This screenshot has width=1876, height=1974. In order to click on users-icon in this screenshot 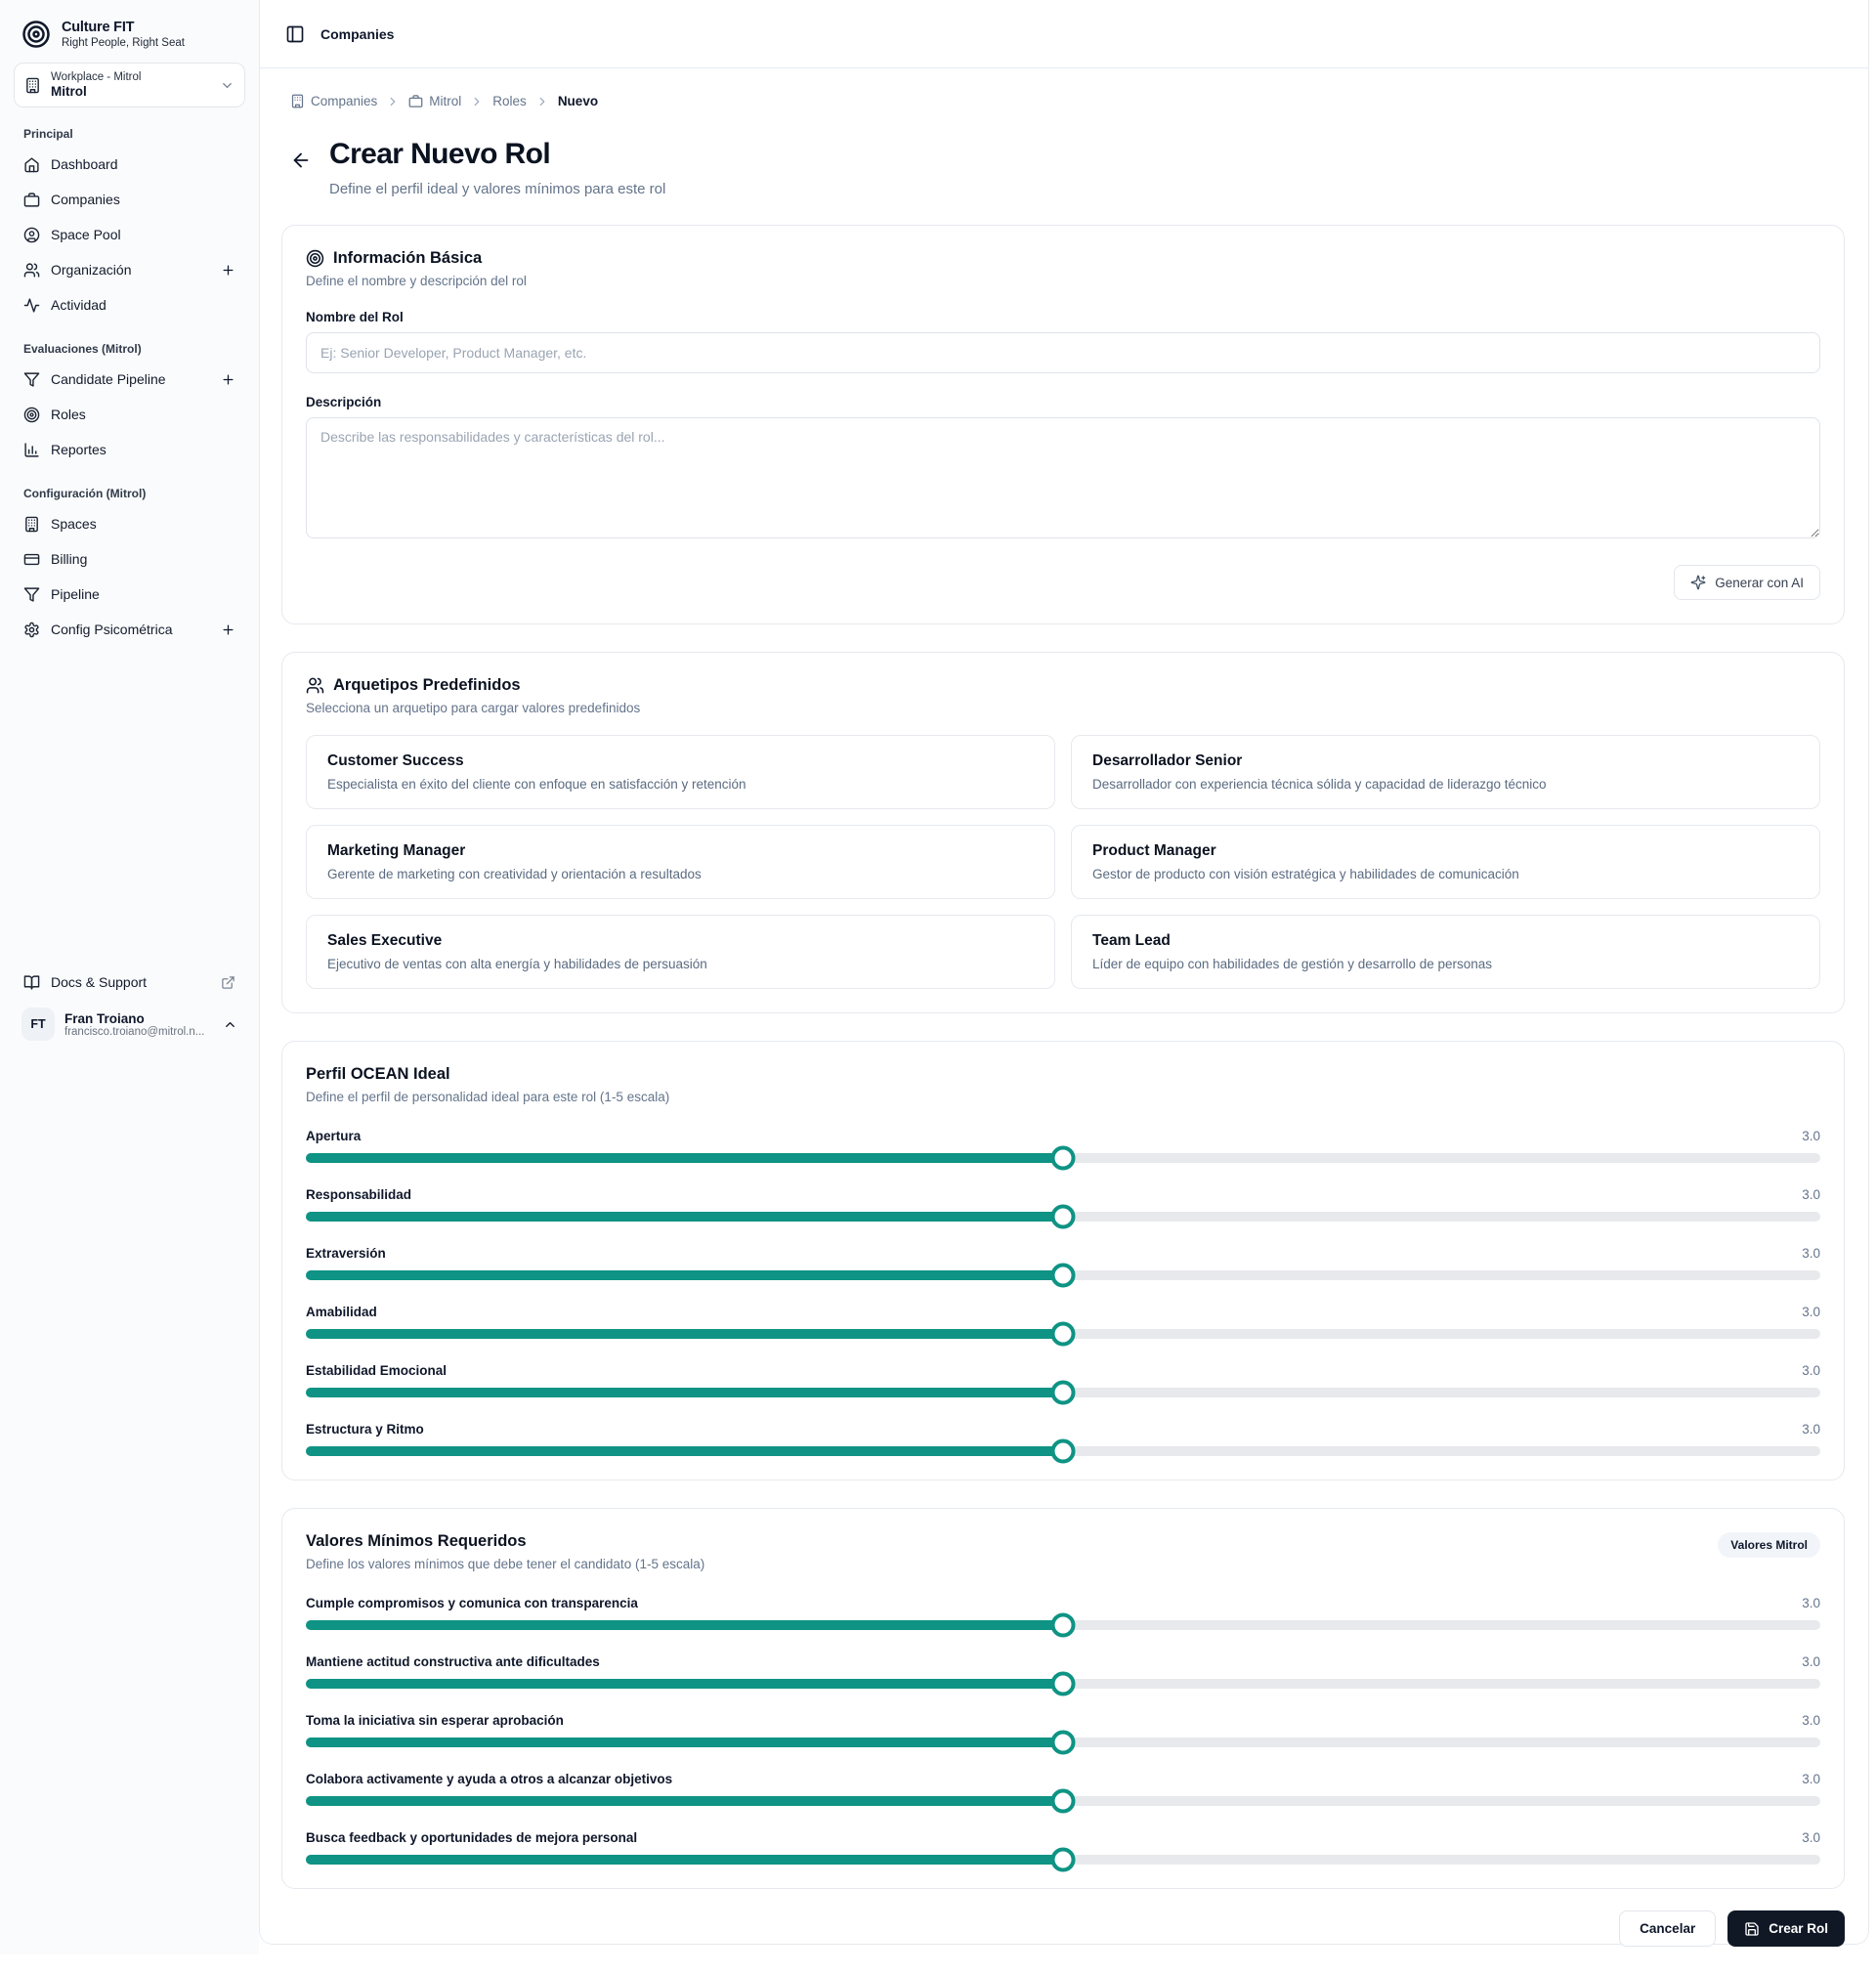, I will do `click(32, 270)`.